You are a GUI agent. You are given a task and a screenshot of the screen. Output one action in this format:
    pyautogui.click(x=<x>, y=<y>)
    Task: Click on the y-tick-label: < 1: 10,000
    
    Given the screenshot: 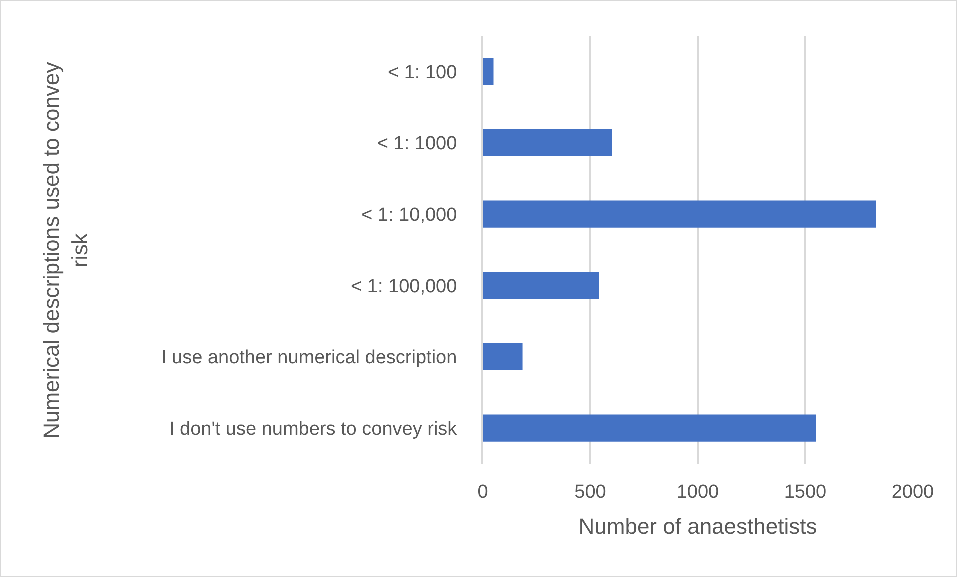 What is the action you would take?
    pyautogui.click(x=410, y=215)
    